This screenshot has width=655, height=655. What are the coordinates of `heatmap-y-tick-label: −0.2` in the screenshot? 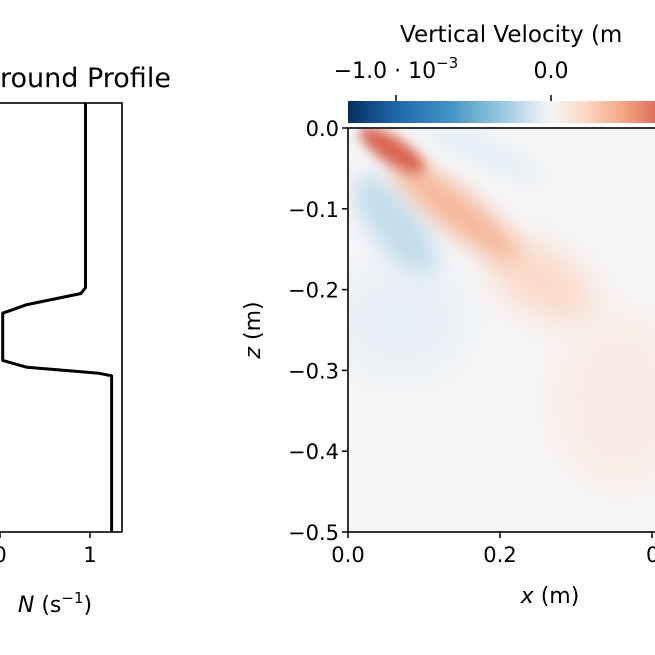 It's located at (313, 291).